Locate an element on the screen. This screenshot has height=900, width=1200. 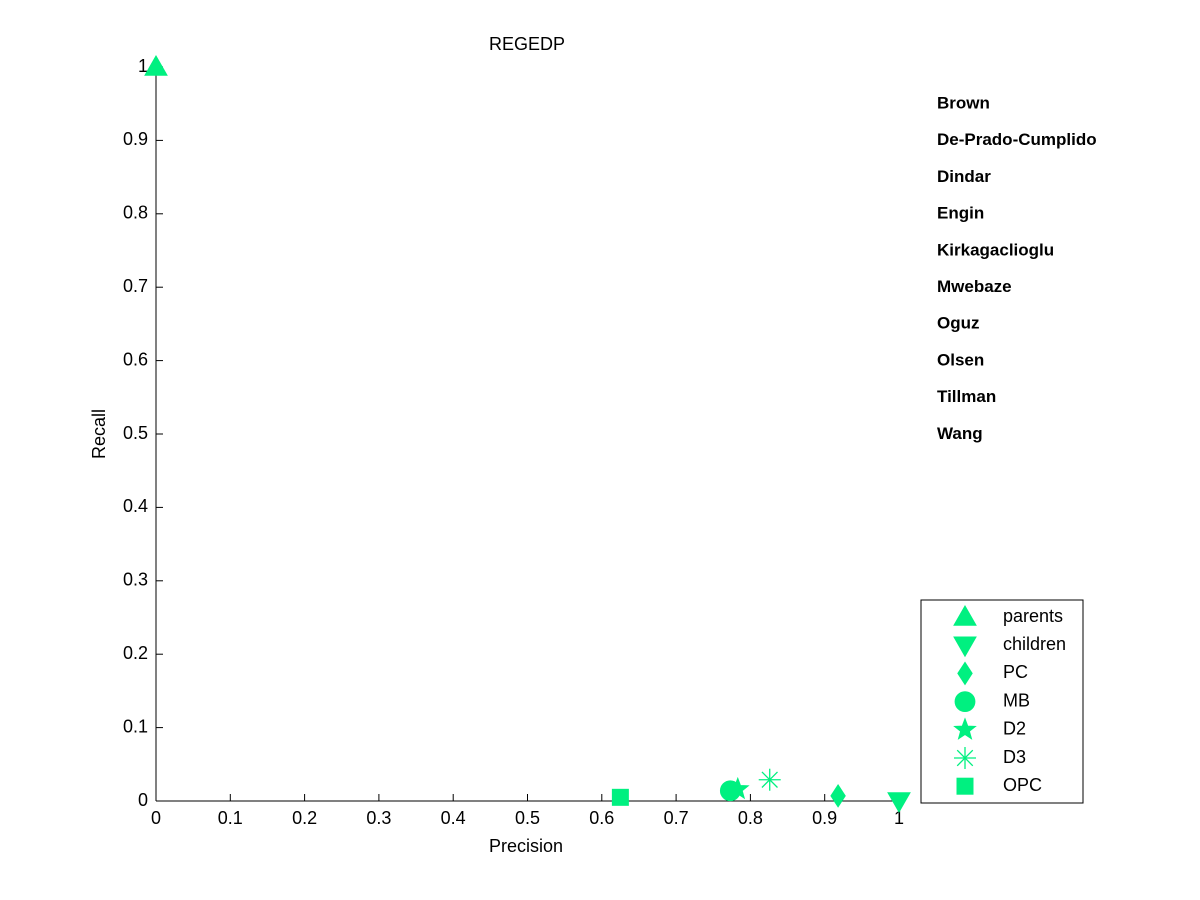
color-key-label: Engin is located at coordinates (960, 213).